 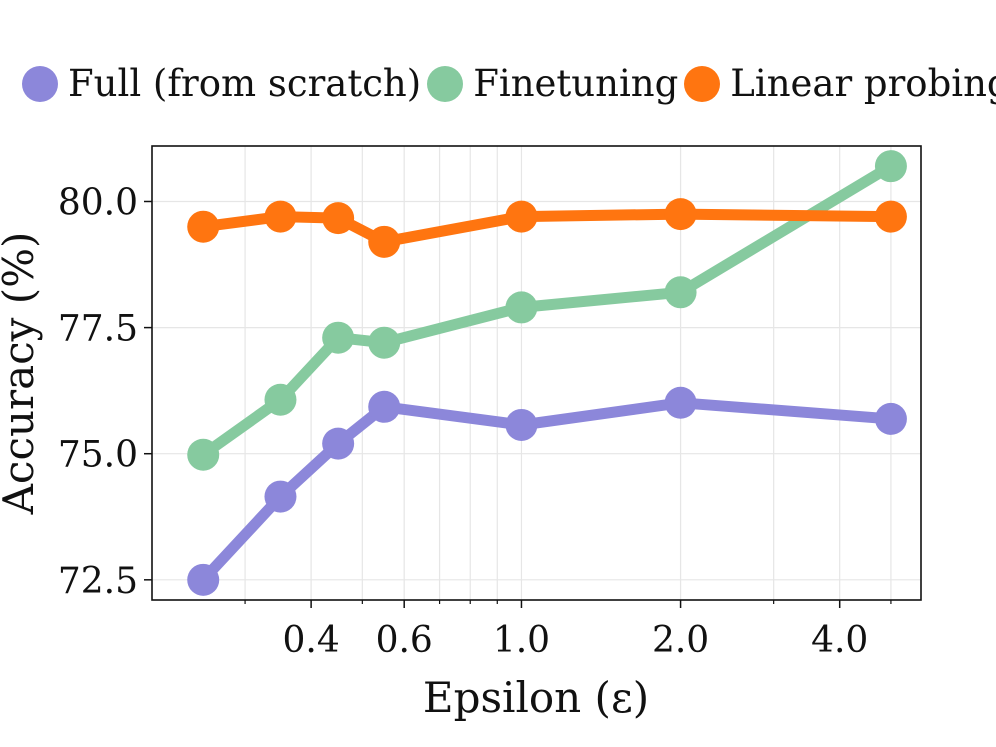 I want to click on x-tick-label: 0.4, so click(x=310, y=640).